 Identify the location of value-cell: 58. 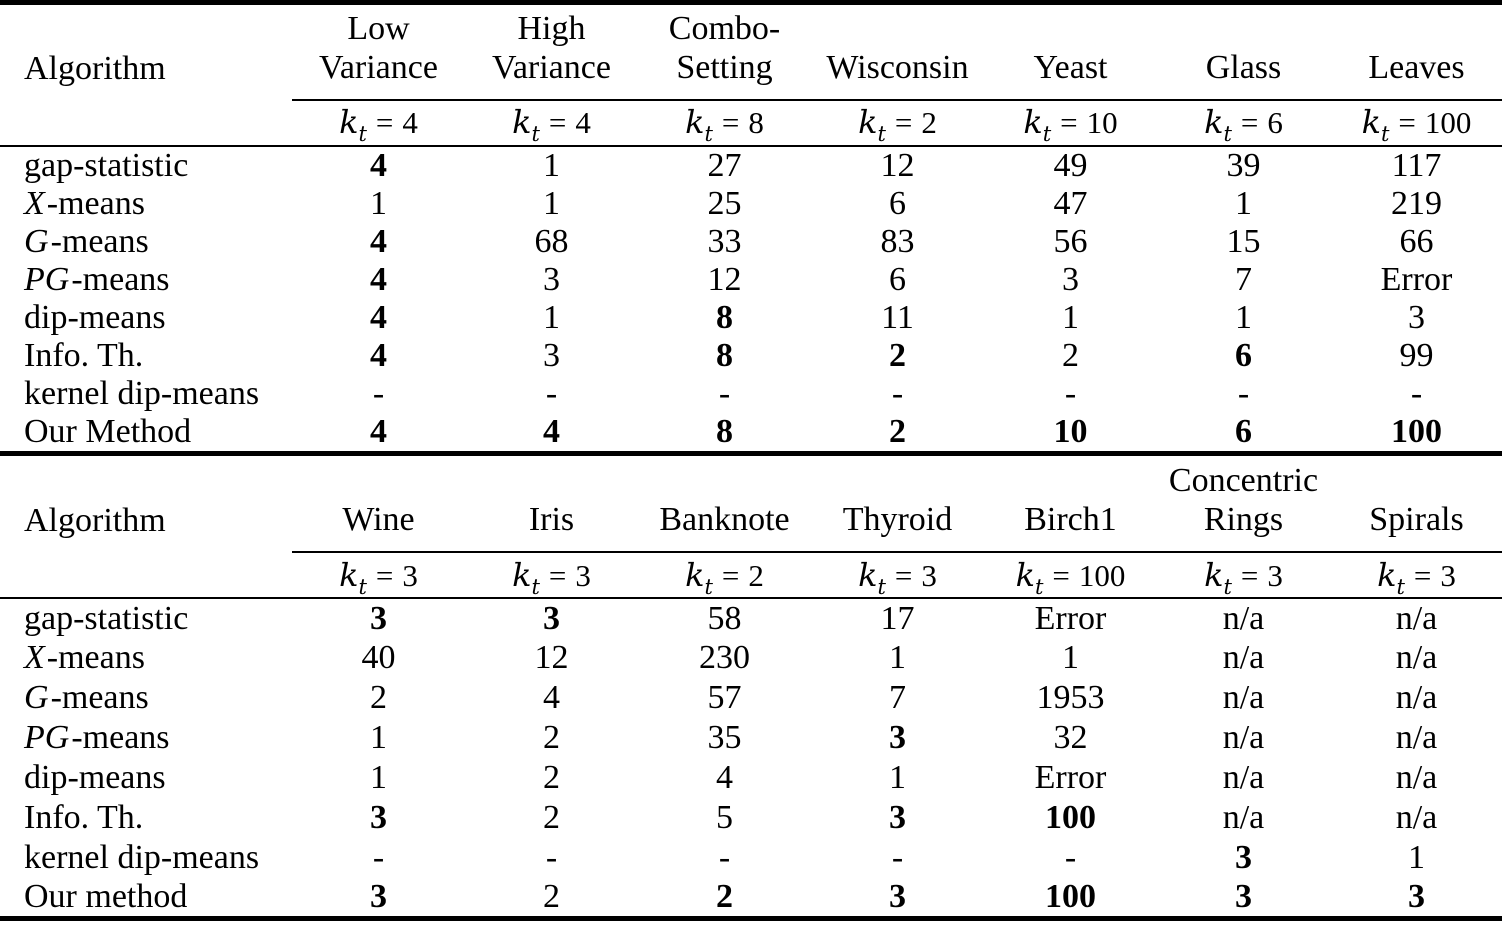
(724, 618).